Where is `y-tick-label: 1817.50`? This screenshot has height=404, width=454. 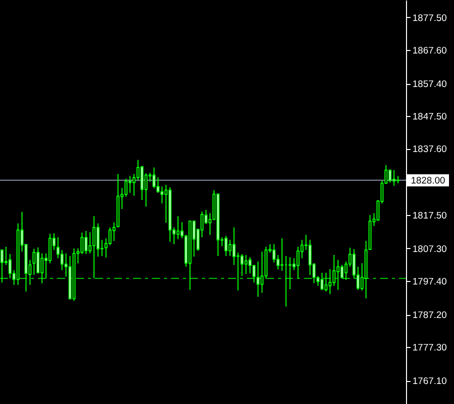
y-tick-label: 1817.50 is located at coordinates (429, 216).